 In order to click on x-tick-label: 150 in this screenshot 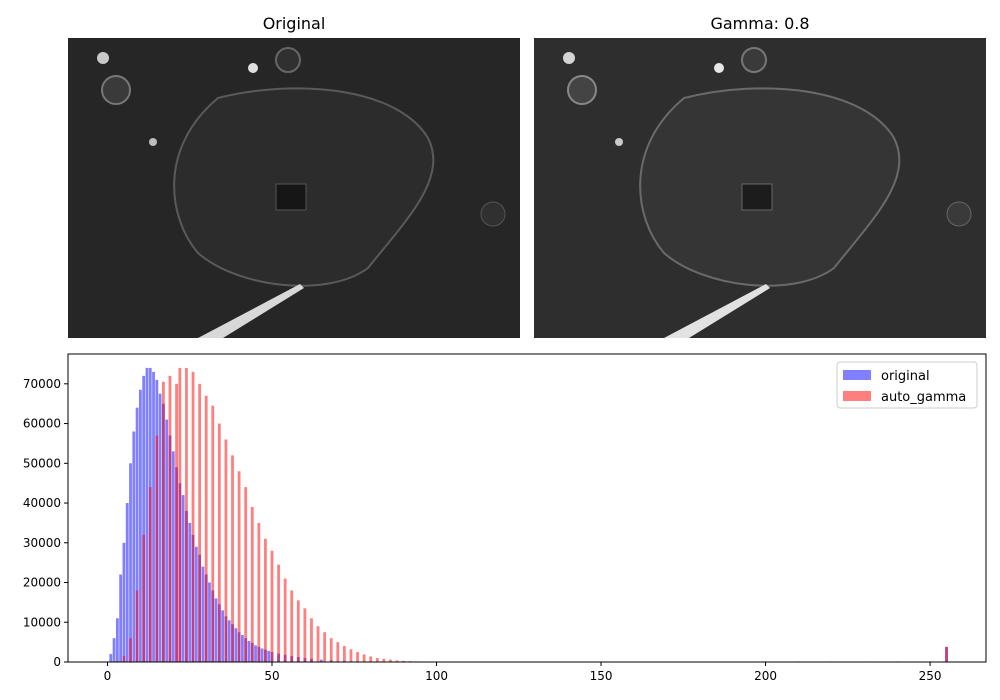, I will do `click(601, 676)`.